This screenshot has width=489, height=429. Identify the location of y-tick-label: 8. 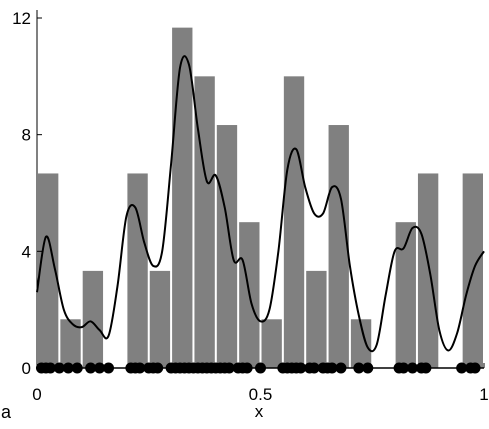
(26, 135).